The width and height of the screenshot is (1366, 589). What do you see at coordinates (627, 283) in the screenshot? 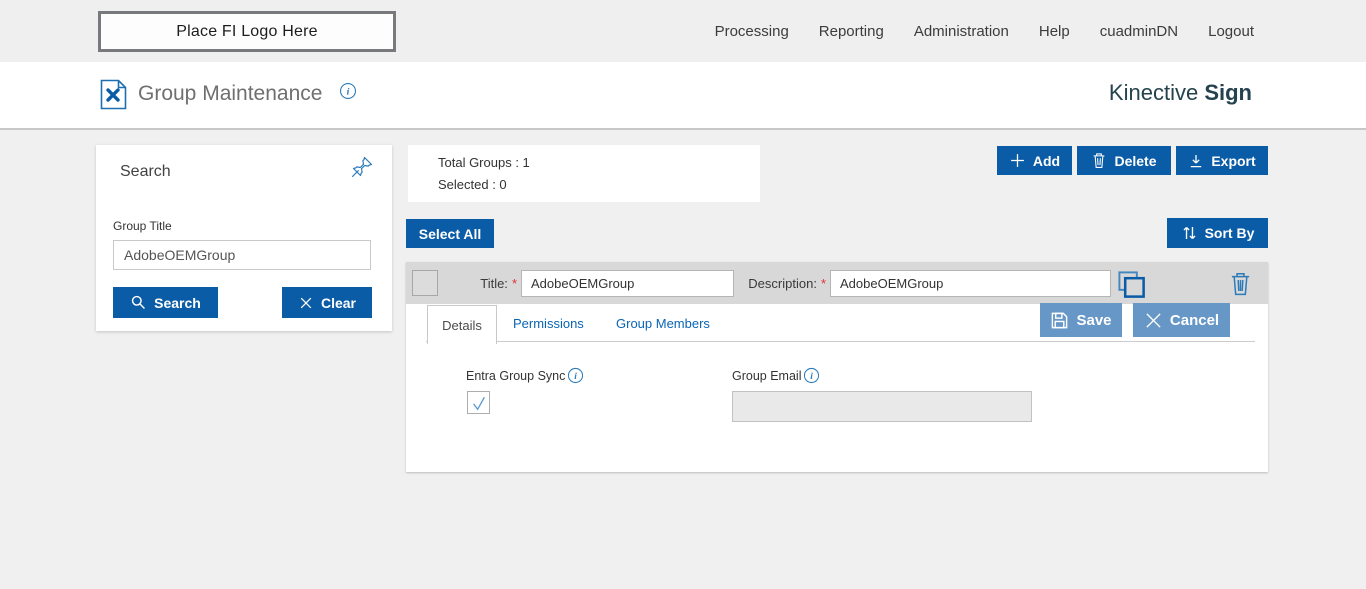
I see `title-input` at bounding box center [627, 283].